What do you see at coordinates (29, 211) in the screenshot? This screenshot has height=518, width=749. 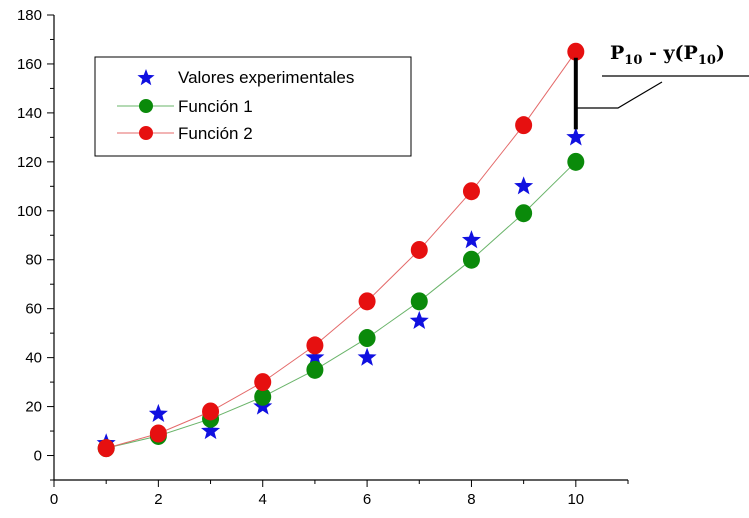 I see `y-tick-label: 100` at bounding box center [29, 211].